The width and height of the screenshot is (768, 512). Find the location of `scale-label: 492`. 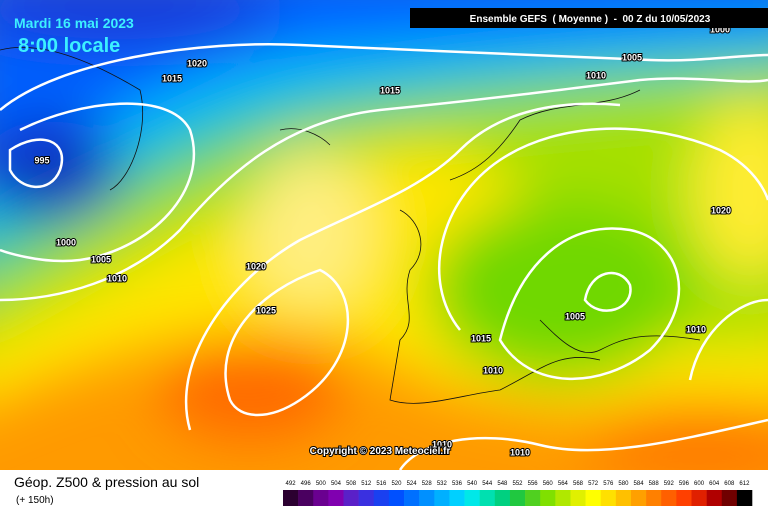

scale-label: 492 is located at coordinates (291, 484).